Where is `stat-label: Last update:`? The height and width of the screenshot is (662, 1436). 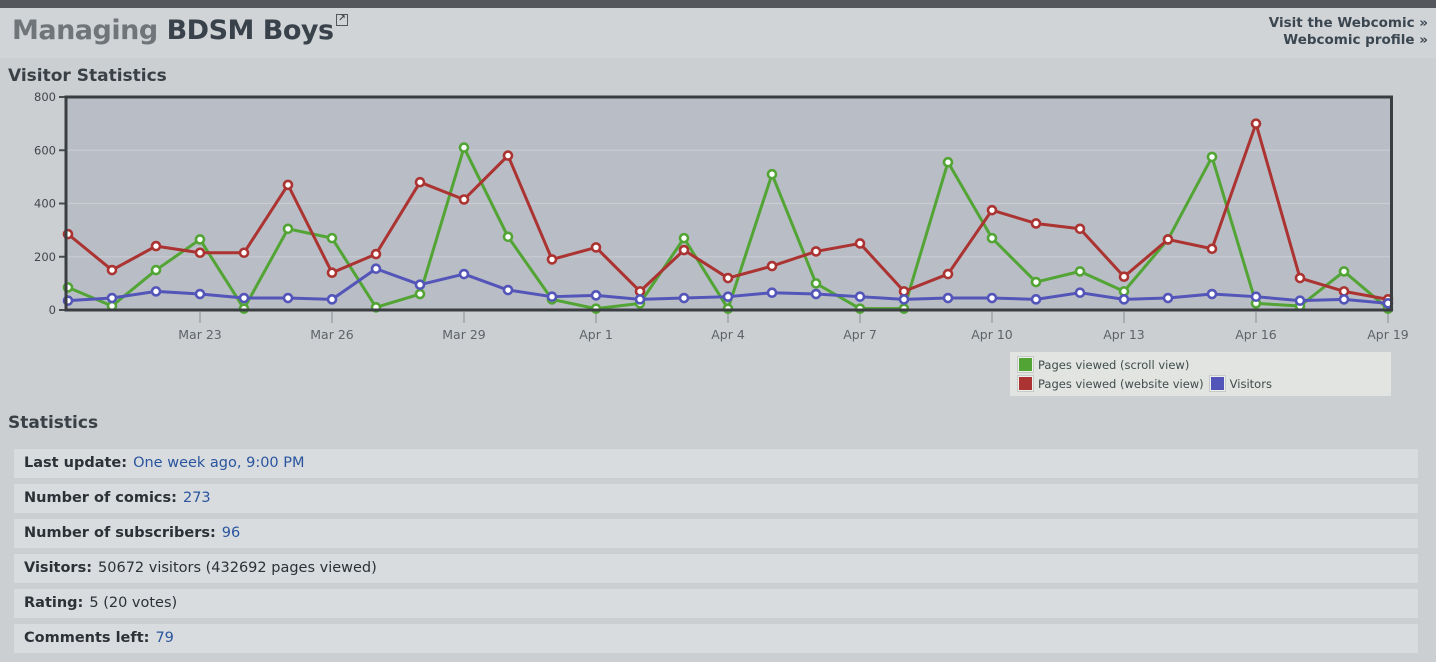
stat-label: Last update: is located at coordinates (76, 463).